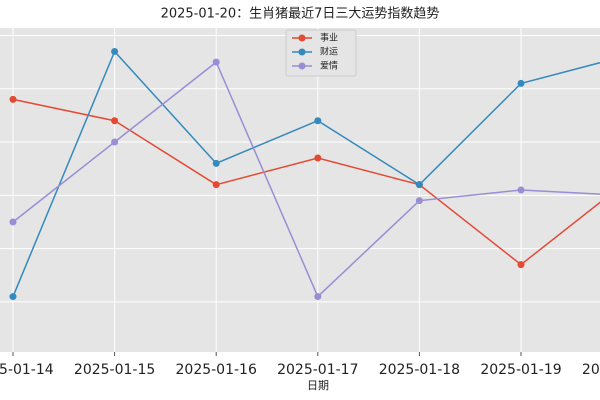  I want to click on chart-title: 2025-01-20：生肖猪最近7日三大运势指数趋势, so click(300, 14).